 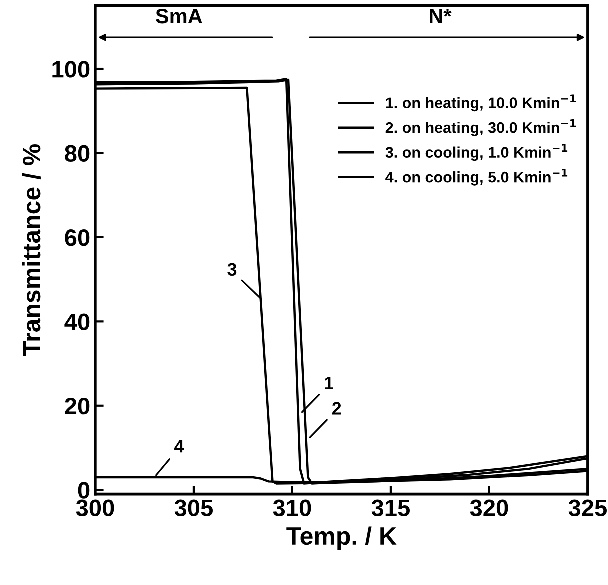 What do you see at coordinates (481, 127) in the screenshot?
I see `legend-label: 2. on heating, 30.0 Kmin$^{−1}$` at bounding box center [481, 127].